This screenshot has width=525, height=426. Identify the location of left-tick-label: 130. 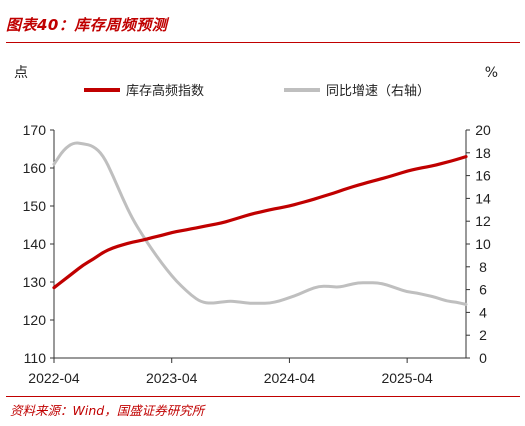
(35, 282).